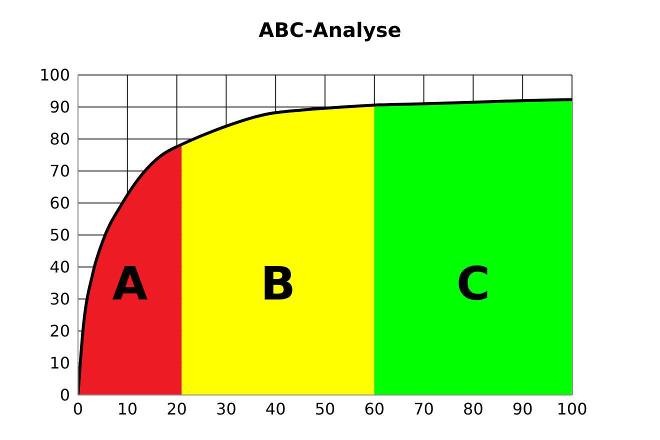 The height and width of the screenshot is (440, 660). What do you see at coordinates (325, 408) in the screenshot?
I see `x-tick-label: 50` at bounding box center [325, 408].